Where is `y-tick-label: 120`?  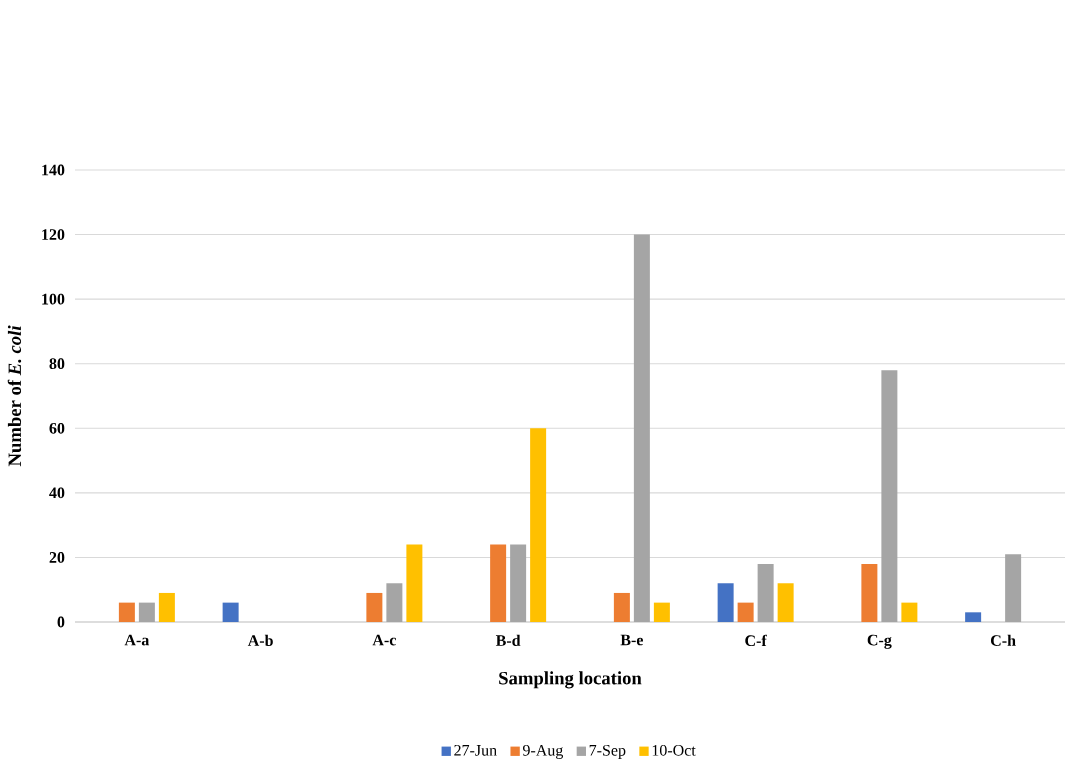 y-tick-label: 120 is located at coordinates (53, 234).